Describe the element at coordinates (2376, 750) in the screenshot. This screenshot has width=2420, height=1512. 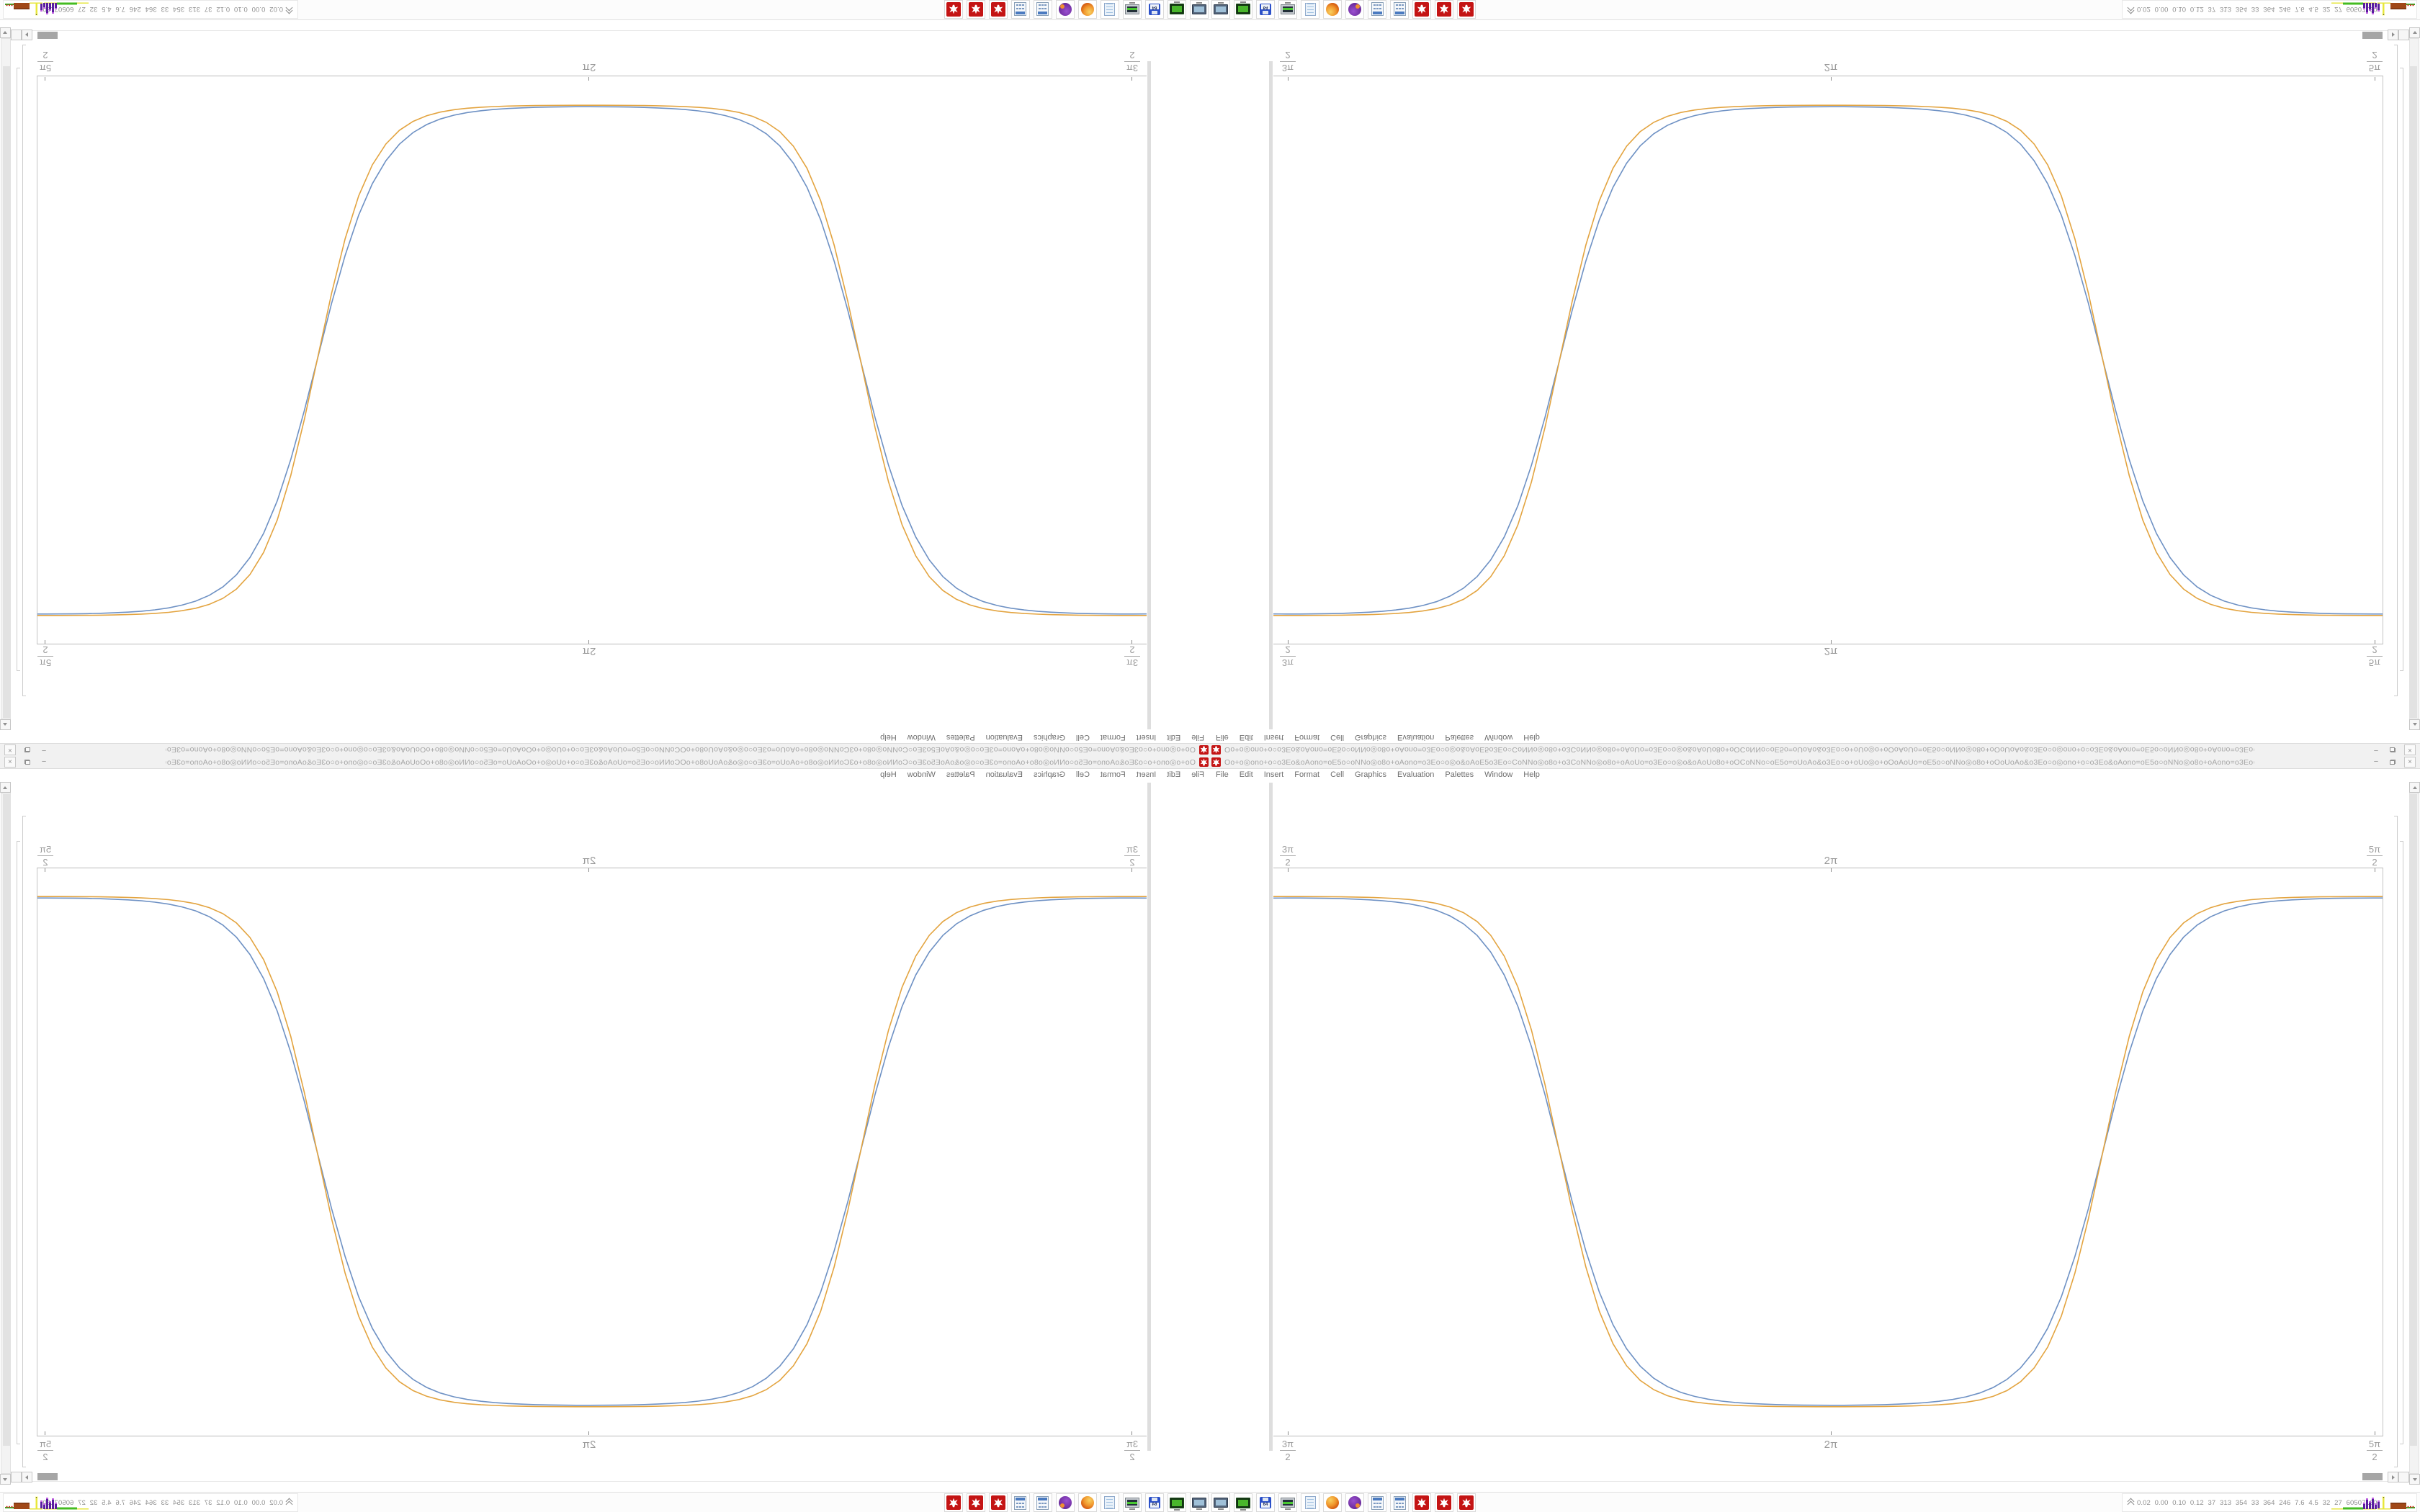
I see `minimize-button: −` at that location.